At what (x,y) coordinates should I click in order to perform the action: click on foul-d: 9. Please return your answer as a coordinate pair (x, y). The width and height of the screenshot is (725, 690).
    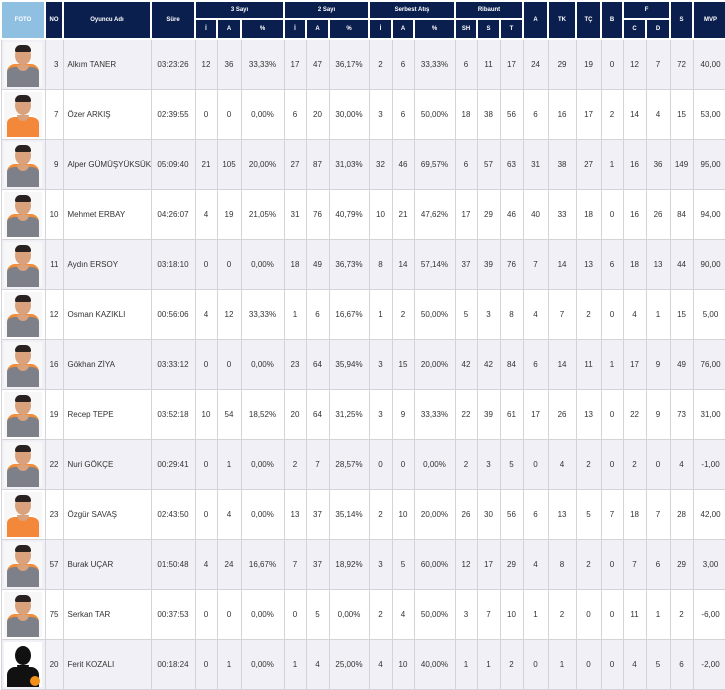
    Looking at the image, I should click on (658, 364).